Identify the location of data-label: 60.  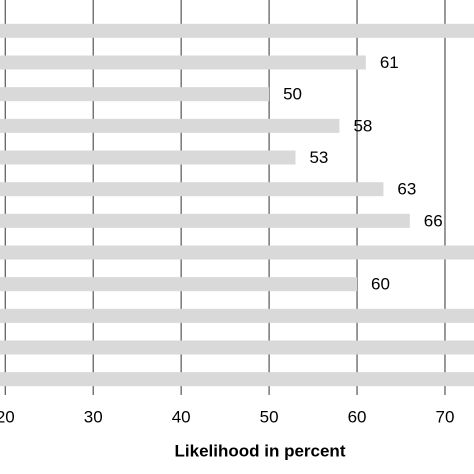
(380, 284).